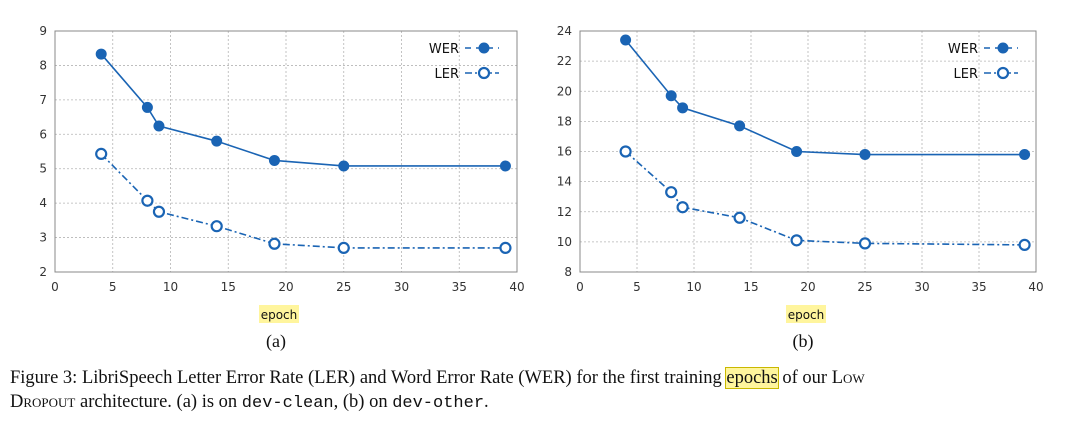 The image size is (1080, 435). Describe the element at coordinates (752, 378) in the screenshot. I see `caption-highlight: epochs` at that location.